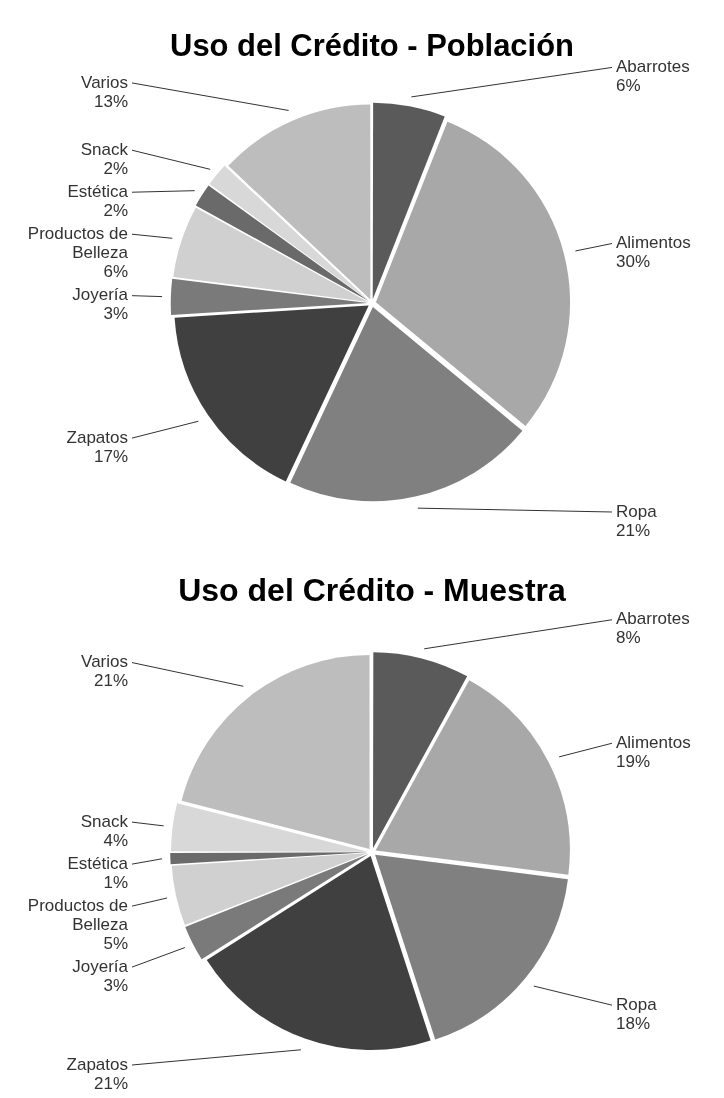  I want to click on data-label: 1%, so click(115, 882).